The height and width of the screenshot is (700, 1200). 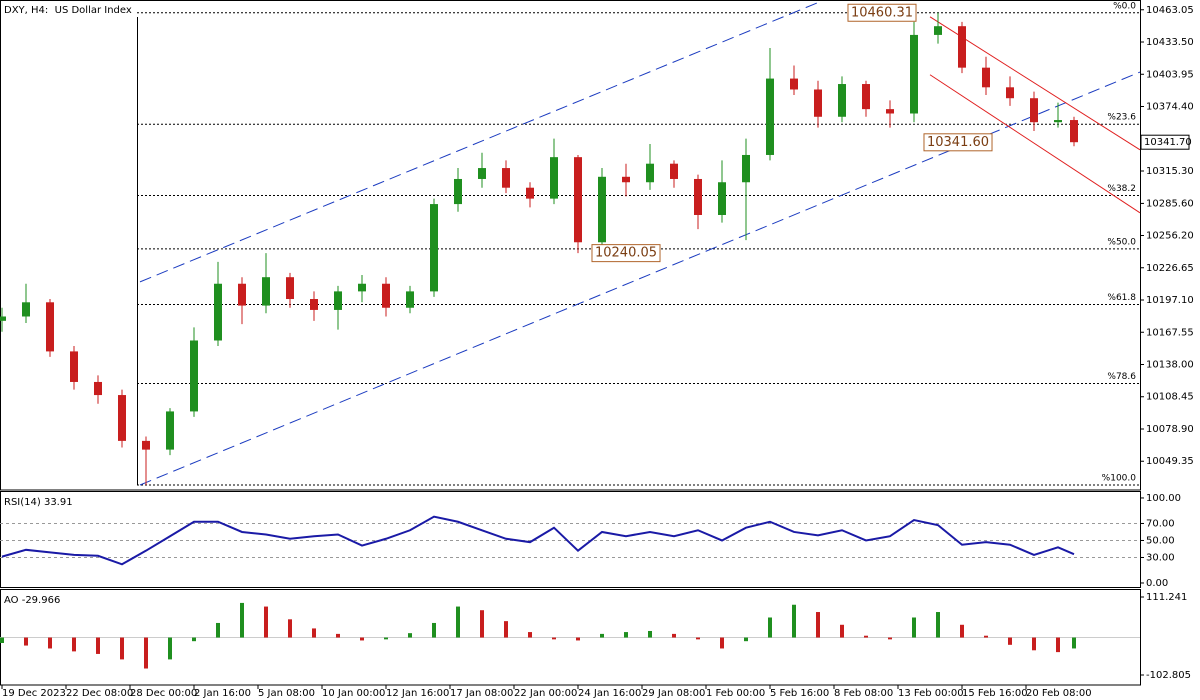 I want to click on x-tick-label: 22 Jan 00:00, so click(x=545, y=693).